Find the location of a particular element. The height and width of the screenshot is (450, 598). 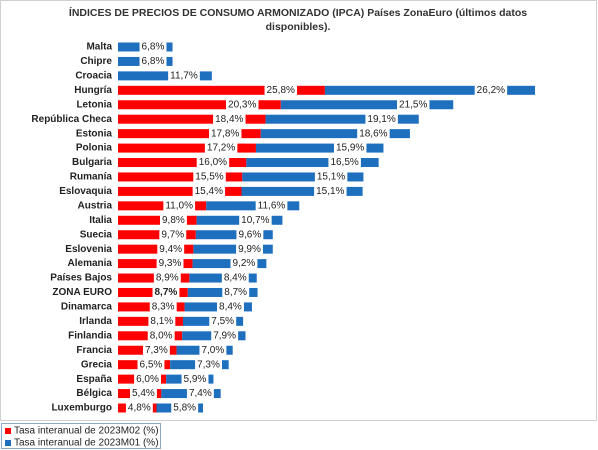

value-label: 20,3% is located at coordinates (242, 104).